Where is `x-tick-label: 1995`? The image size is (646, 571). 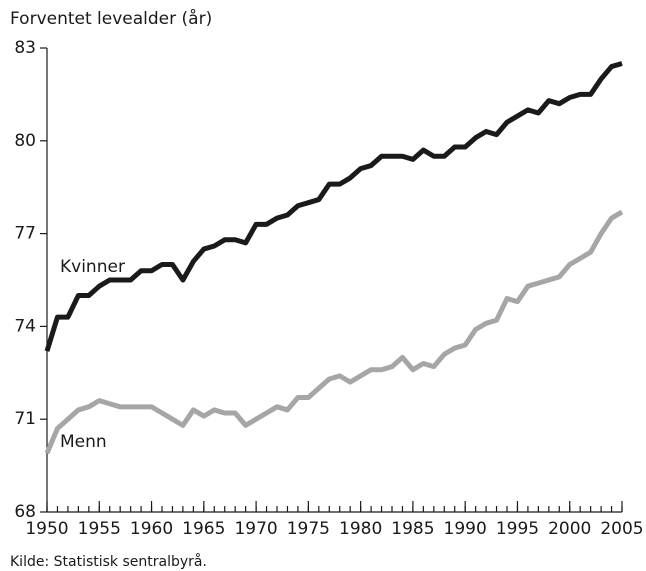
x-tick-label: 1995 is located at coordinates (517, 529).